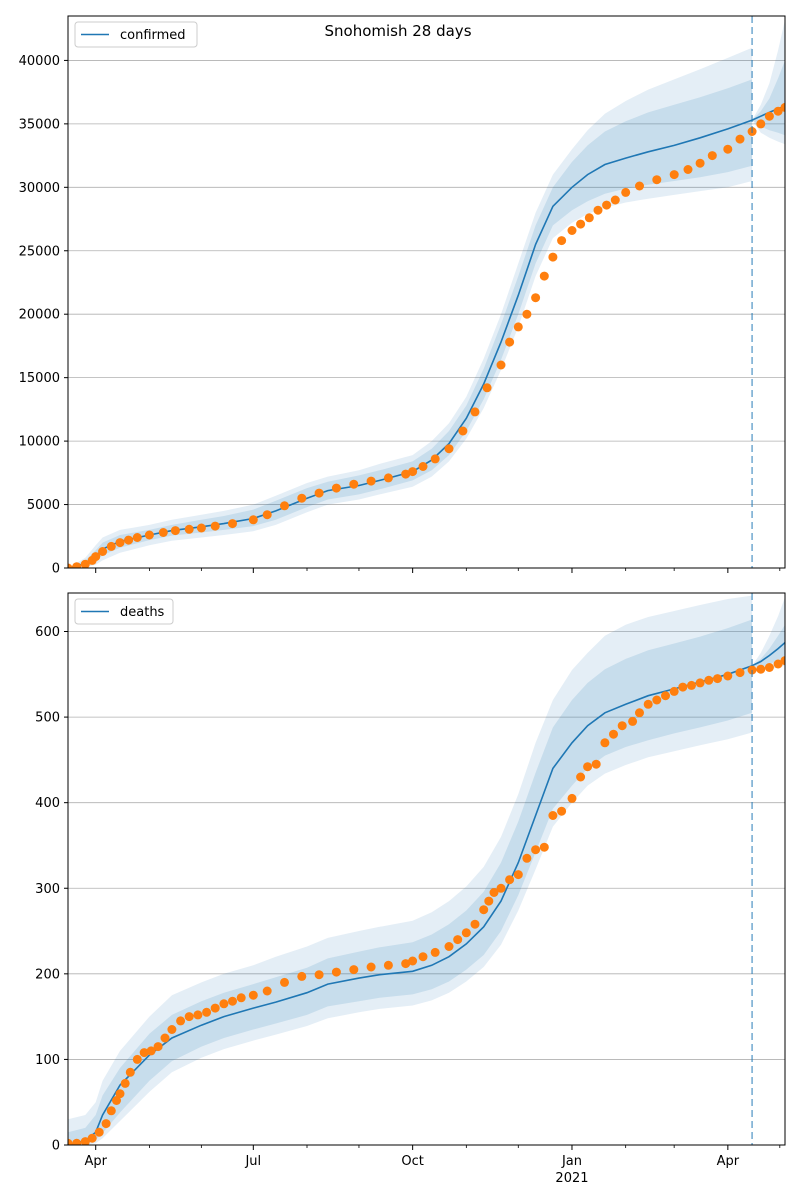 The height and width of the screenshot is (1200, 800). Describe the element at coordinates (252, 1161) in the screenshot. I see `x-tick-label: Jul` at that location.